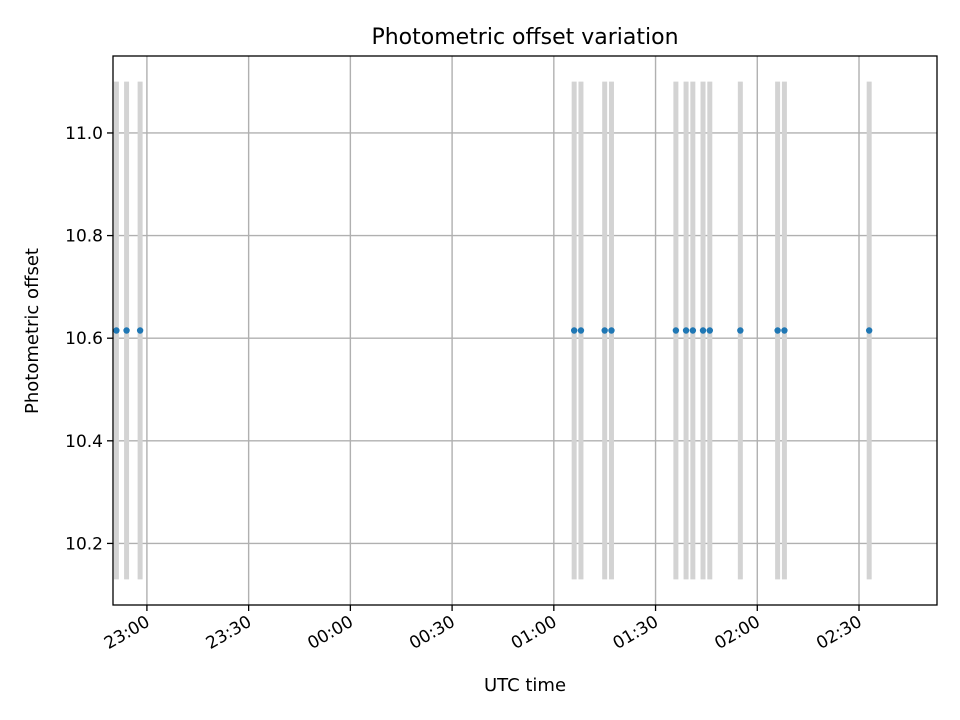 This screenshot has height=720, width=960. Describe the element at coordinates (84, 134) in the screenshot. I see `y-tick-label: 11.0` at that location.